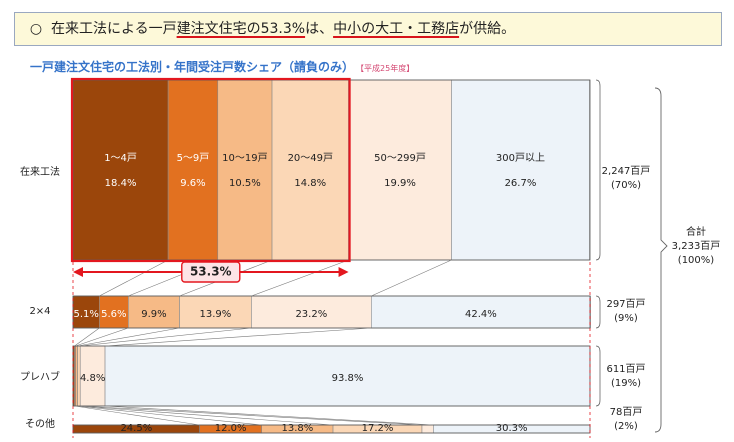 The width and height of the screenshot is (734, 442). I want to click on data-label: 18.4%, so click(121, 183).